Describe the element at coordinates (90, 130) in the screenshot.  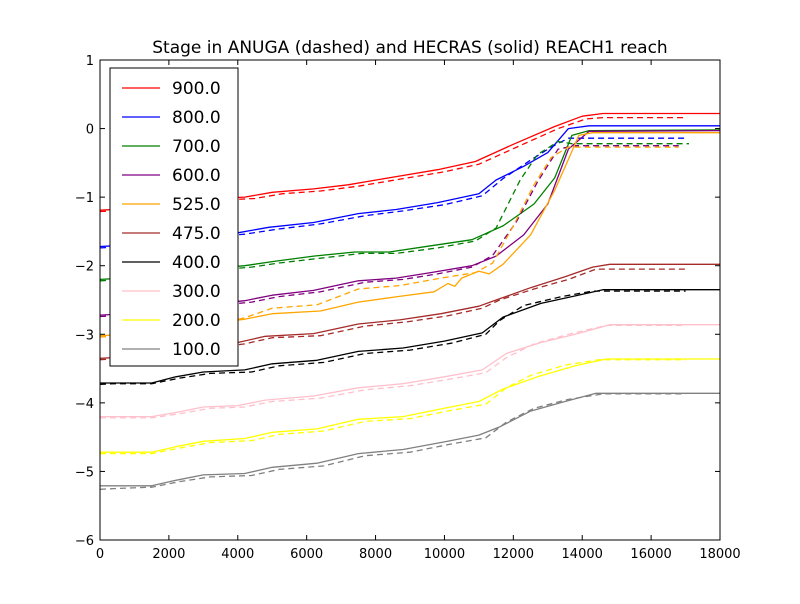
I see `y-tick-label: 0` at that location.